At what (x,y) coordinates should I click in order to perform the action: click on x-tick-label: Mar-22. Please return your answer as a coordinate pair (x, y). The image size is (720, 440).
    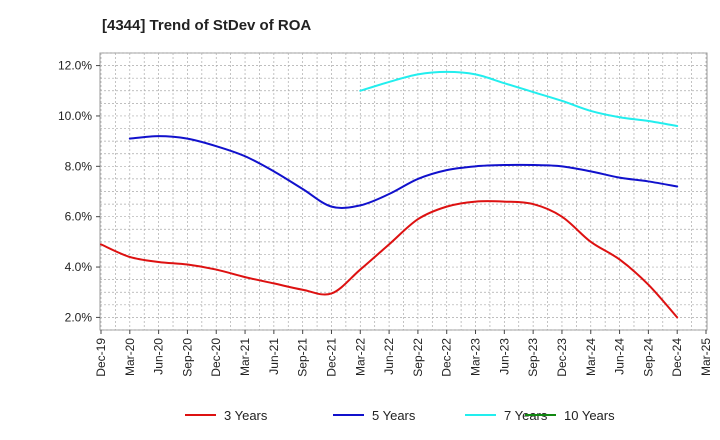
    Looking at the image, I should click on (360, 357).